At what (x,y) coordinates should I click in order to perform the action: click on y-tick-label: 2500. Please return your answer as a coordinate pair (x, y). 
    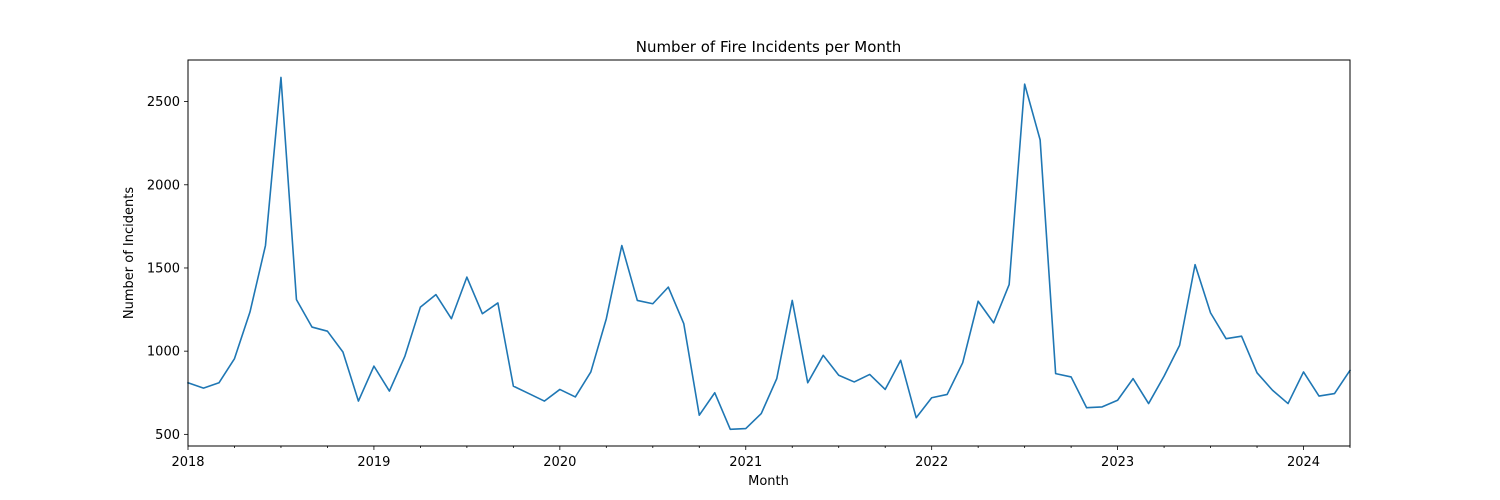
    Looking at the image, I should click on (163, 102).